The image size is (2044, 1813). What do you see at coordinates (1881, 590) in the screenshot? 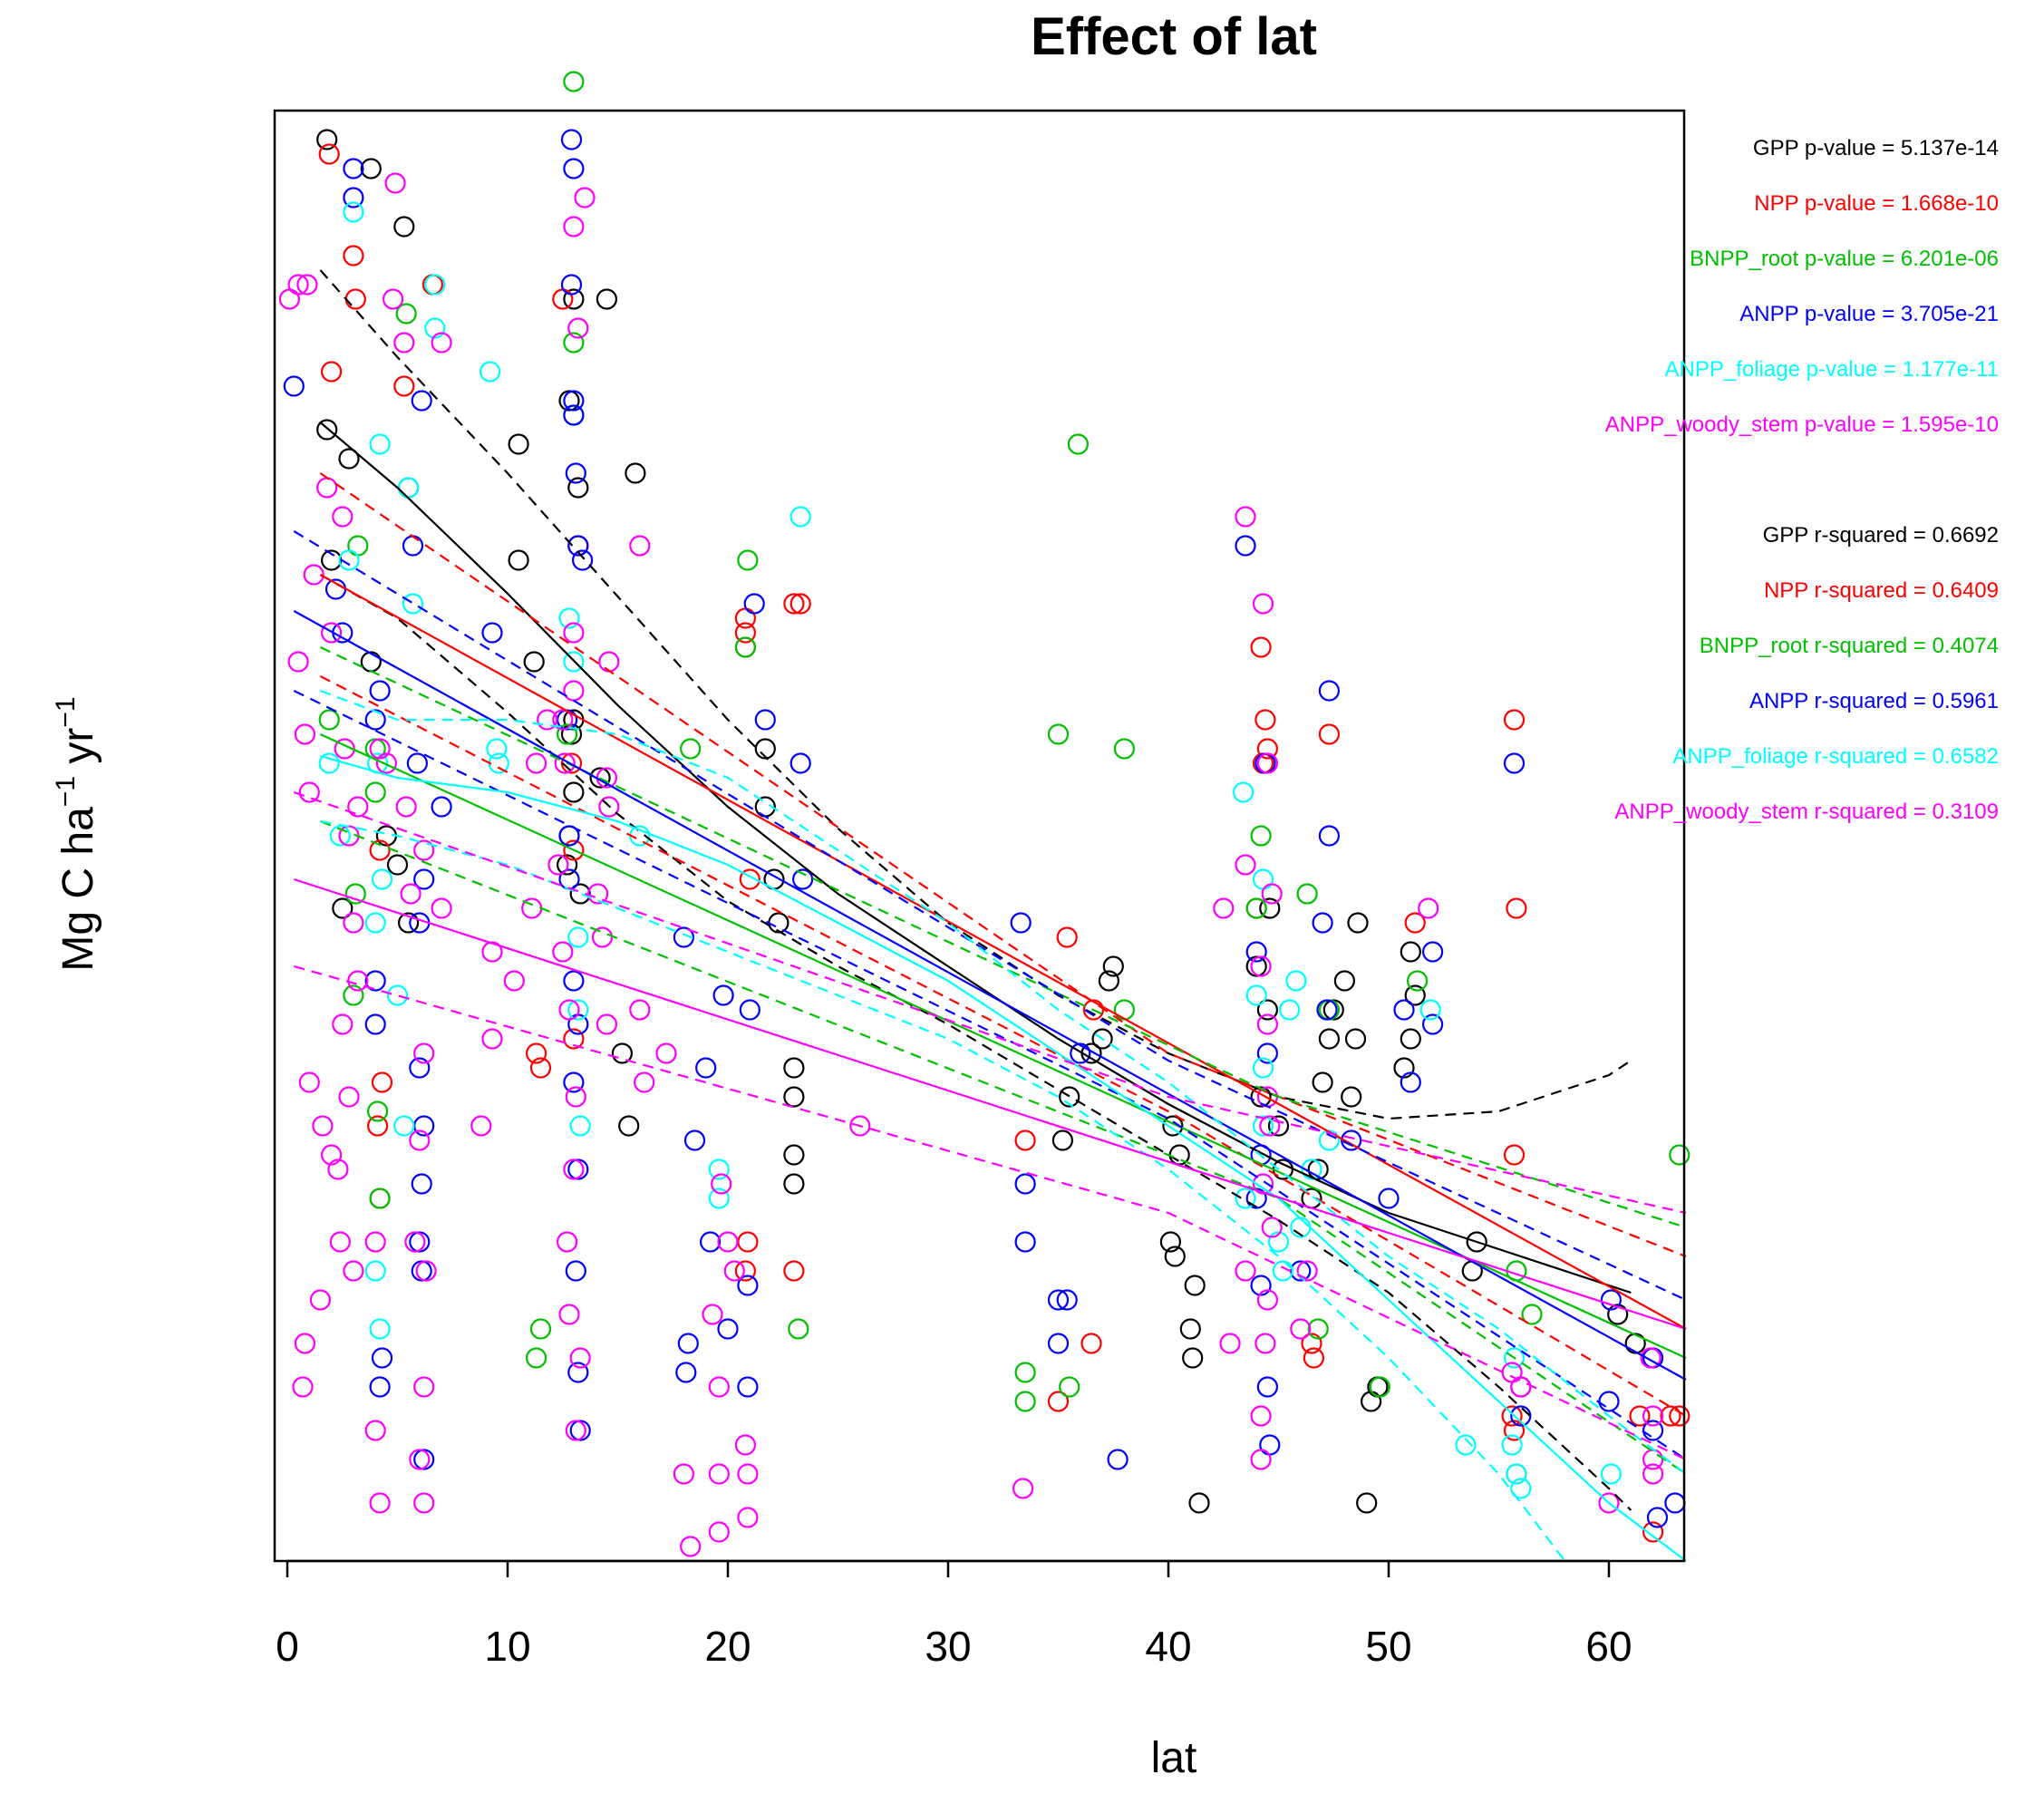
I see `stat-annotation: NPP r-squared = 0.6409` at bounding box center [1881, 590].